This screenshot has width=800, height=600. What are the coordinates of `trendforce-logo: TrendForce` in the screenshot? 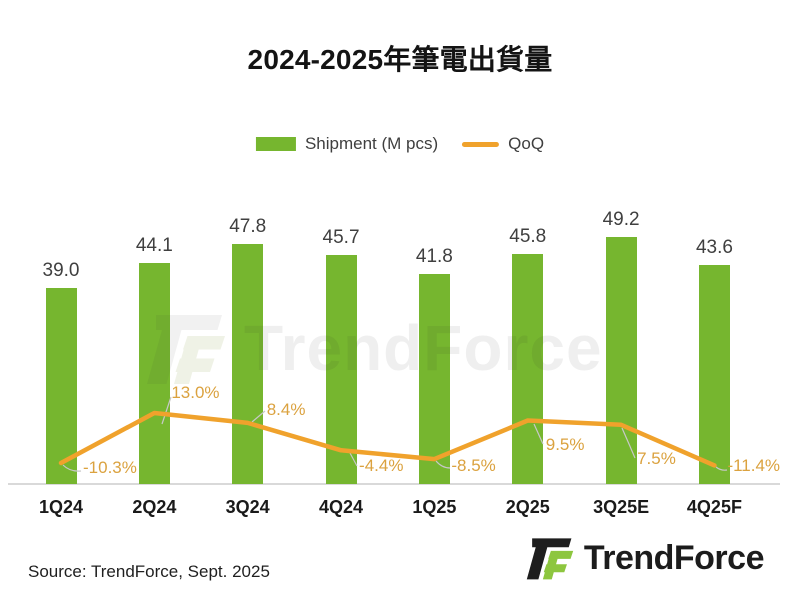 It's located at (644, 558).